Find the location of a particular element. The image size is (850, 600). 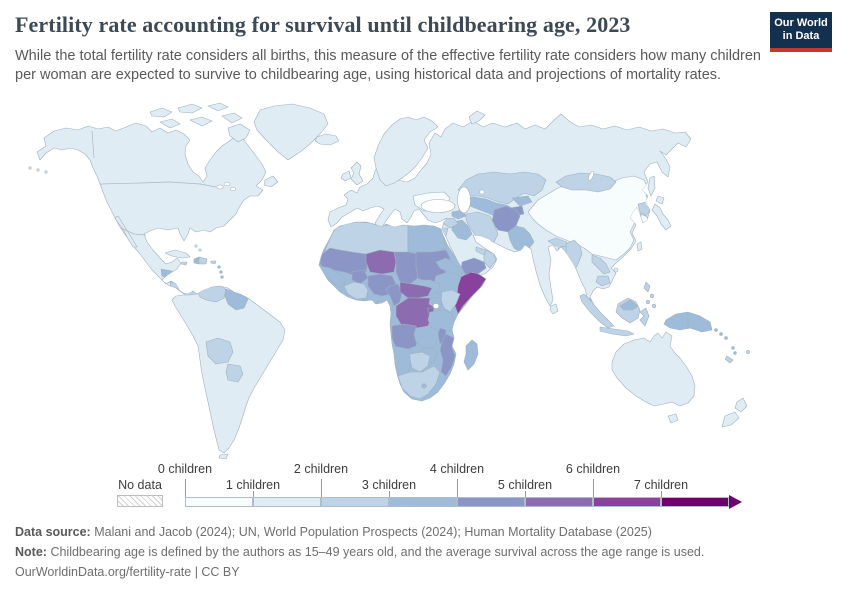

region-sumatra is located at coordinates (597, 311).